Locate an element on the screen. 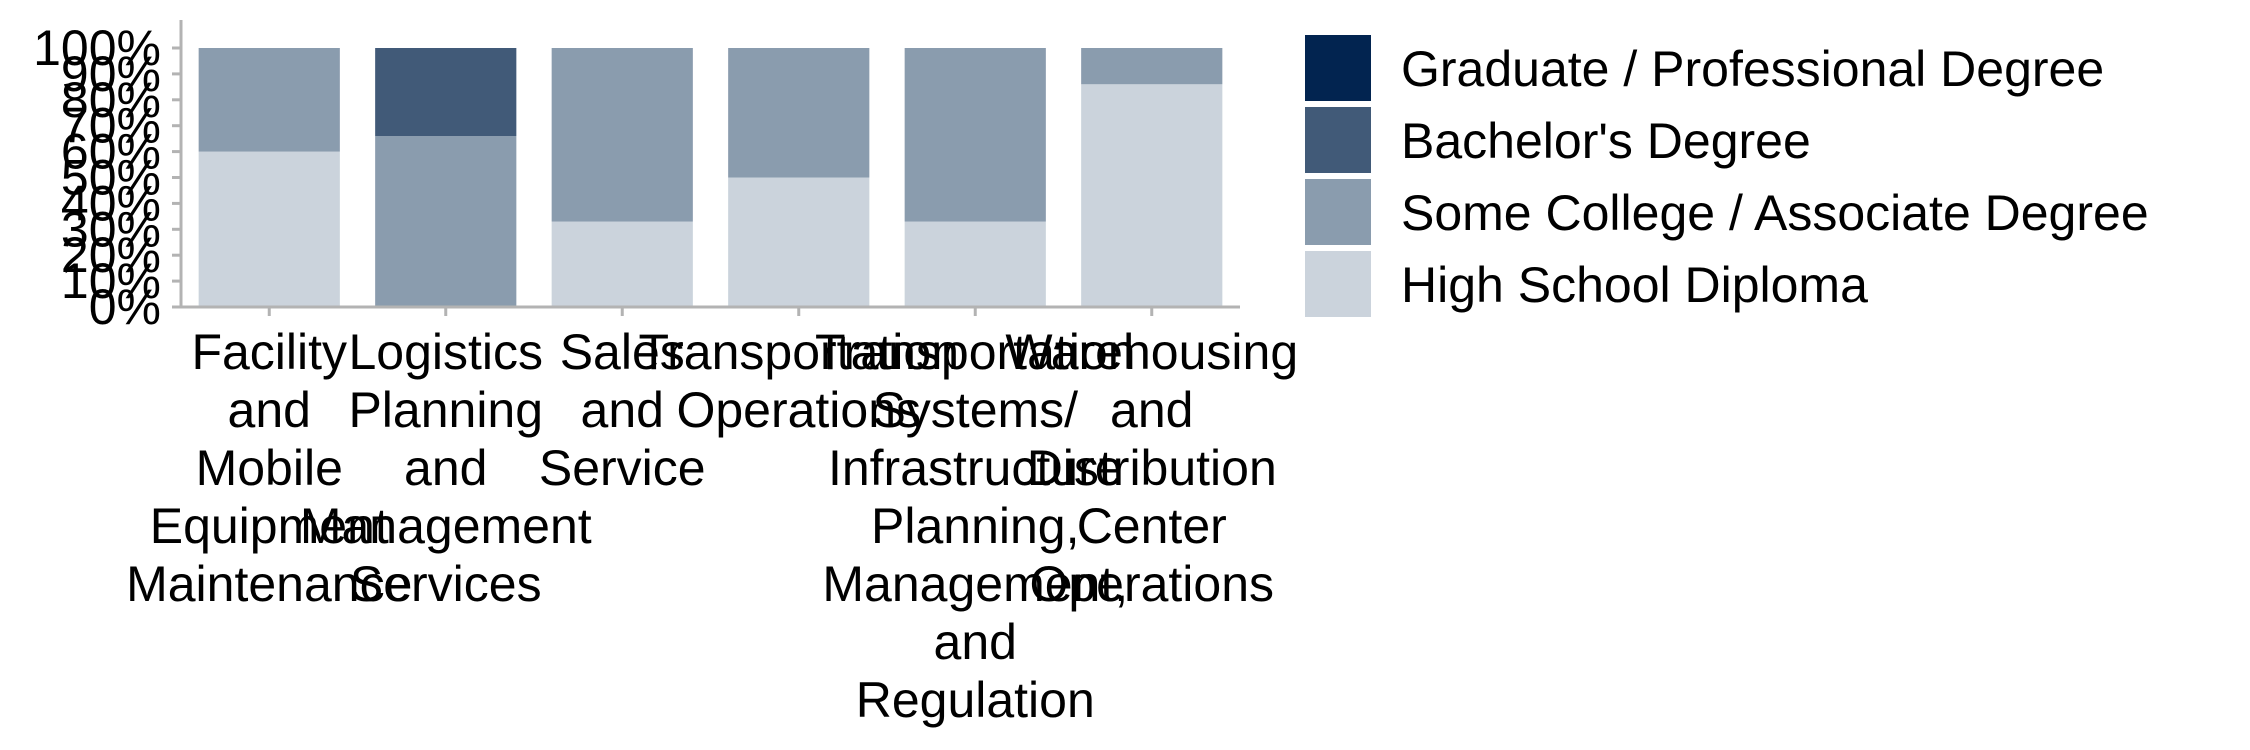 The height and width of the screenshot is (750, 2250). legend-label: Bachelor's Degree is located at coordinates (1606, 141).